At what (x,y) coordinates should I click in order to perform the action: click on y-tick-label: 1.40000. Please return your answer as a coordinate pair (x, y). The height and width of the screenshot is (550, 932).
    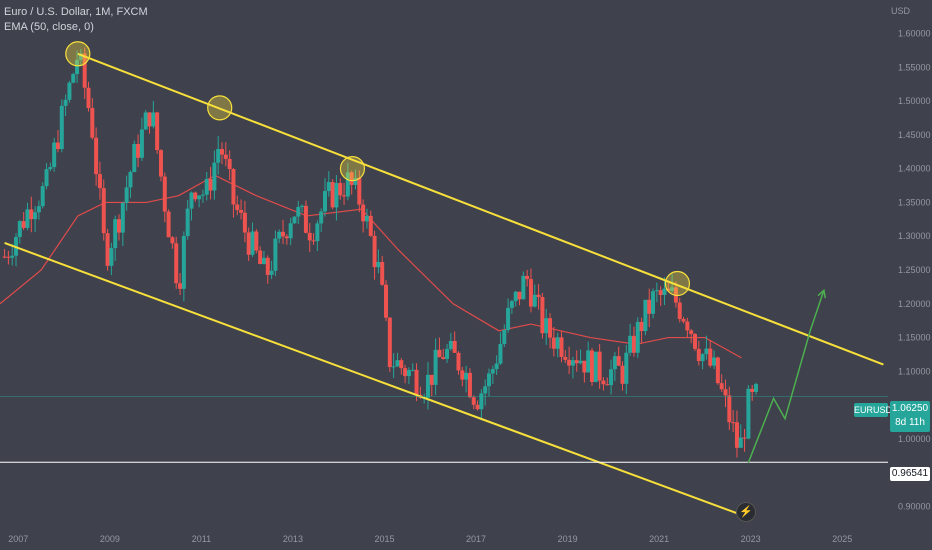
    Looking at the image, I should click on (914, 169).